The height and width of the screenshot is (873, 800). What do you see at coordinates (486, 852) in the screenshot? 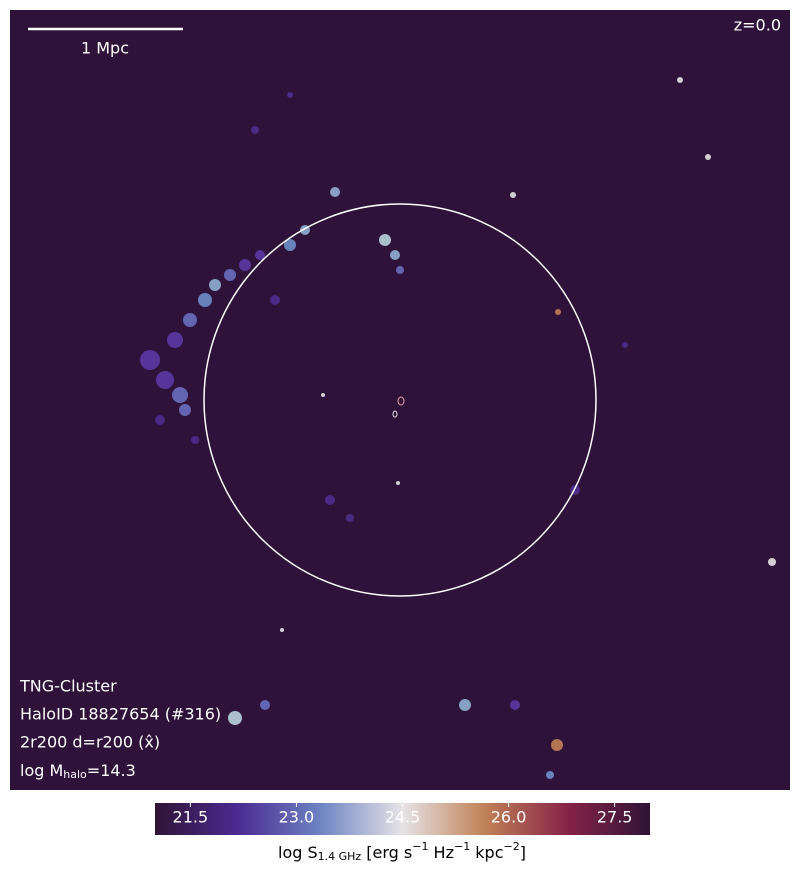
I see `label-part: kpc` at bounding box center [486, 852].